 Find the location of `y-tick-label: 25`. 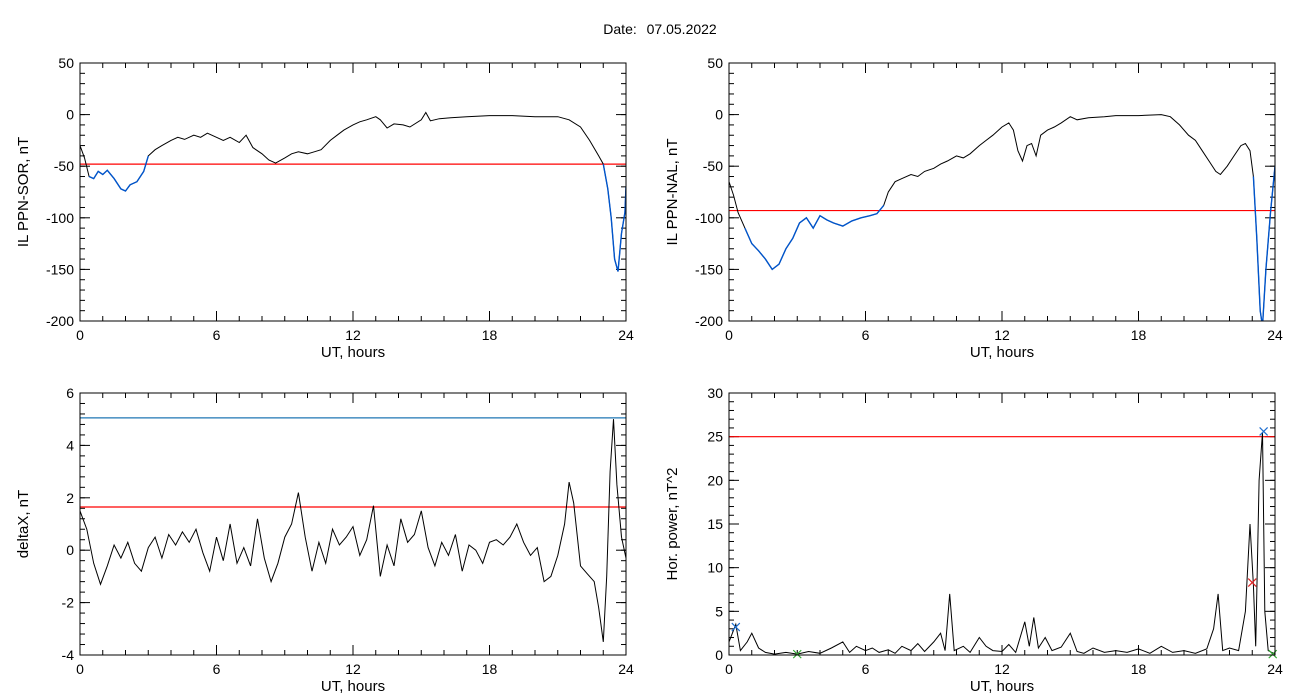

y-tick-label: 25 is located at coordinates (715, 437).